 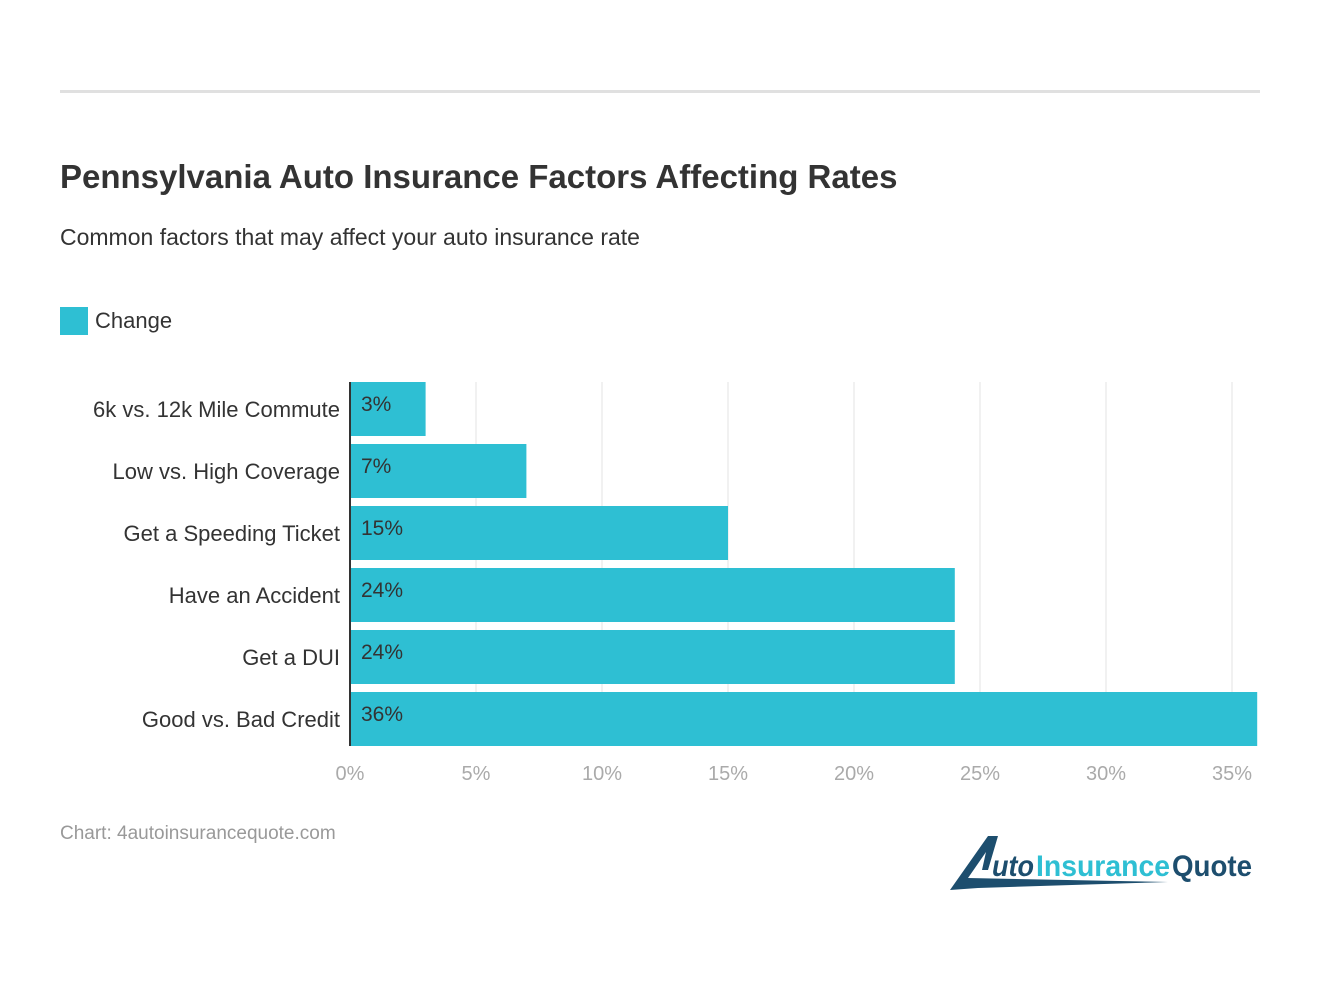 I want to click on y-category-label: Get a Speeding Ticket, so click(x=232, y=533).